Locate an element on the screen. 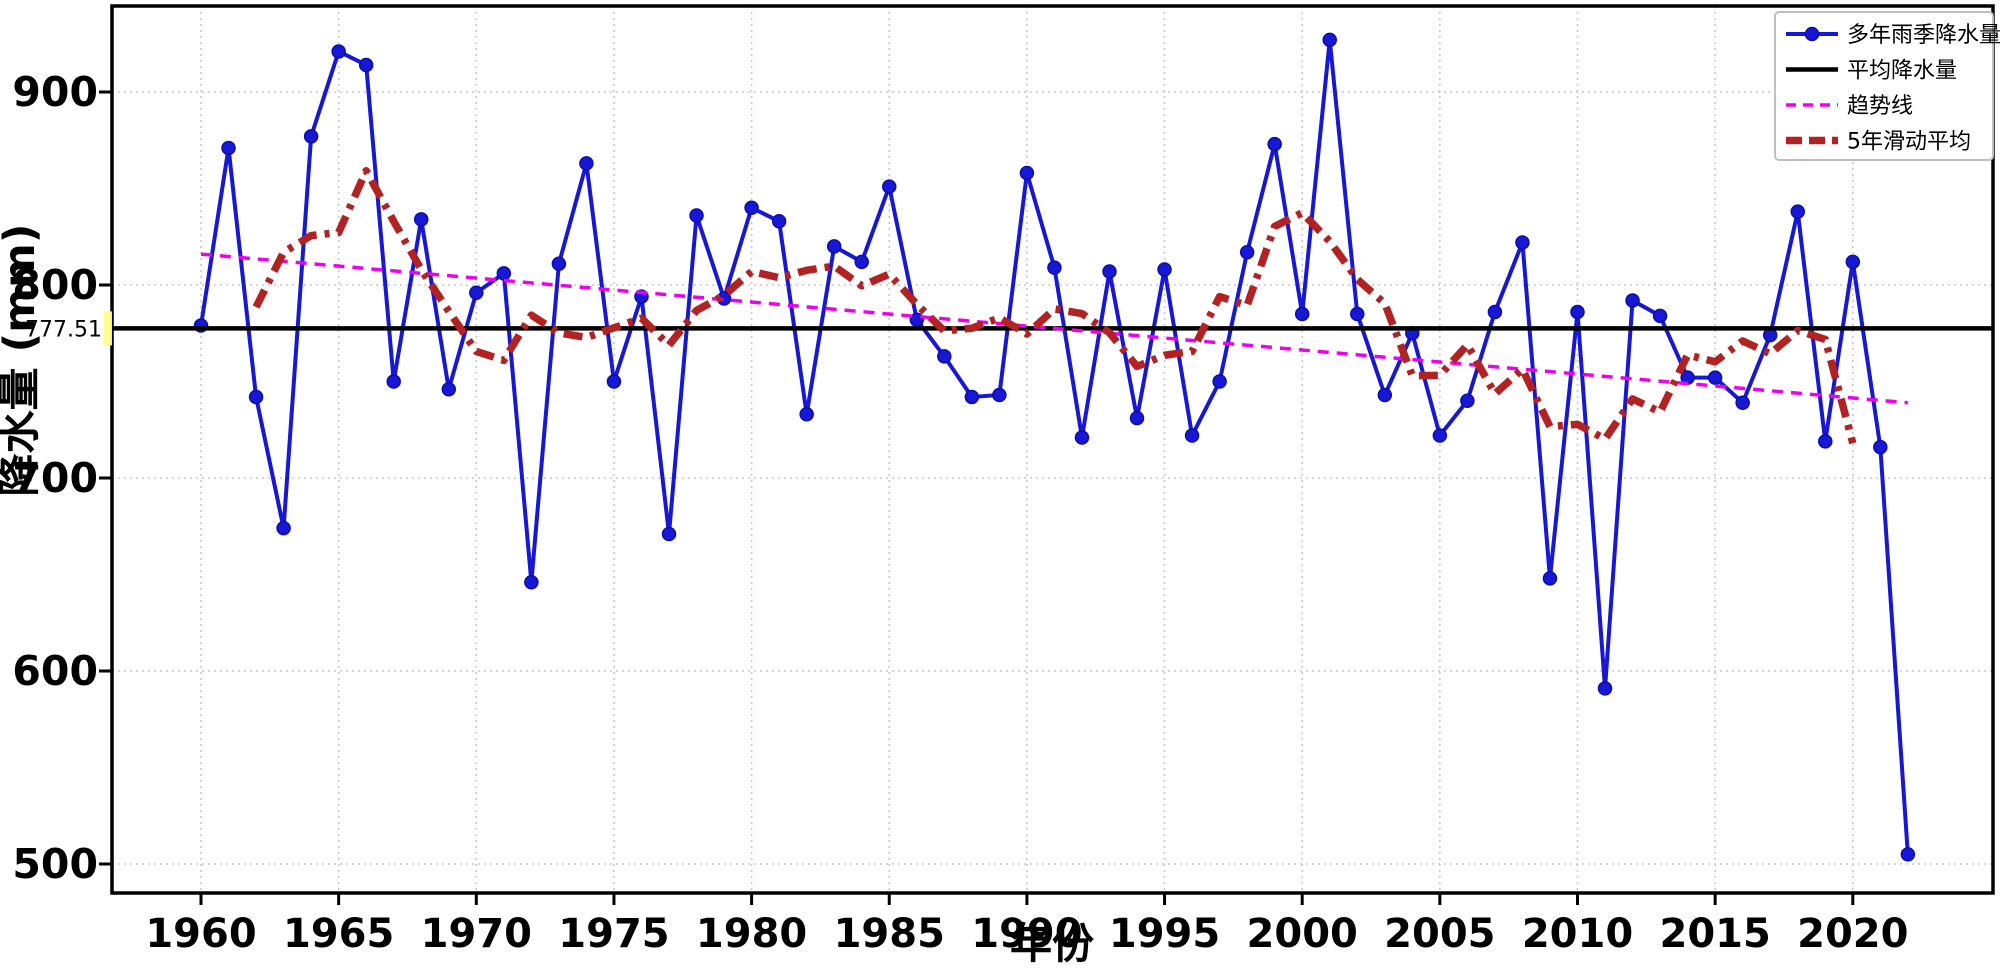  mean-annotation: 777.51 is located at coordinates (68, 328).